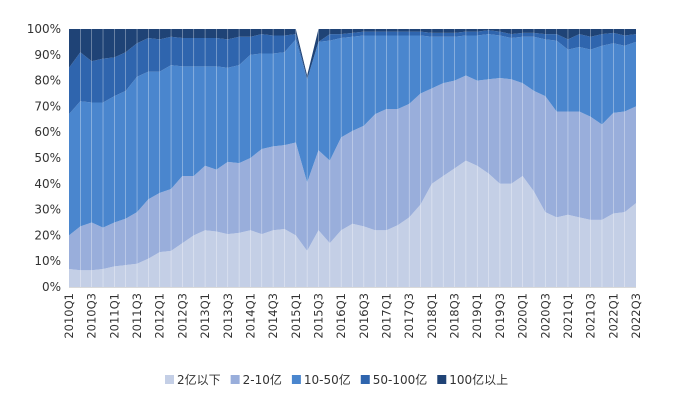  I want to click on x-tick-label: 2012Q1, so click(160, 316).